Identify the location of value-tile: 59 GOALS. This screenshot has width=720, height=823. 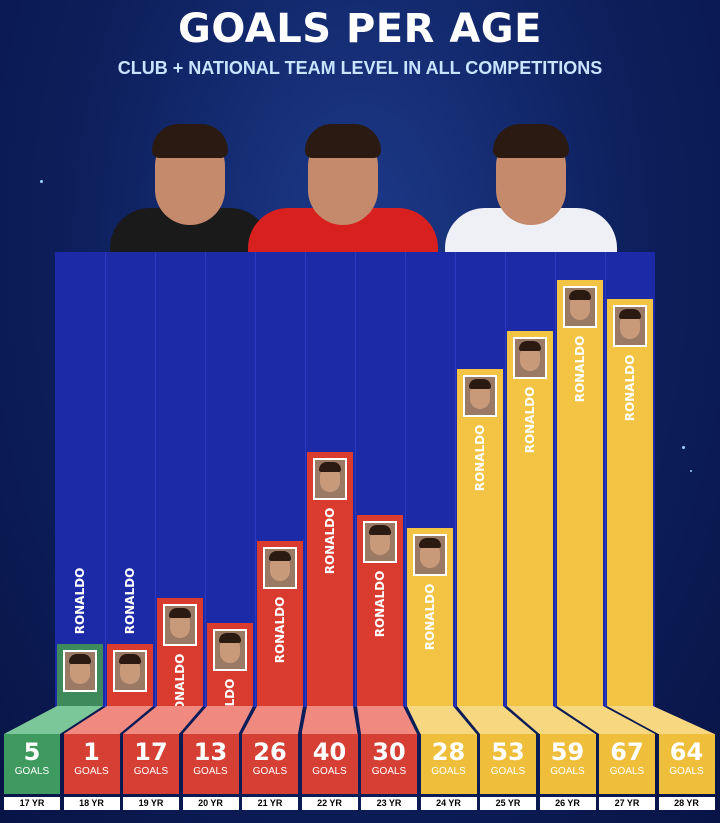
(567, 764).